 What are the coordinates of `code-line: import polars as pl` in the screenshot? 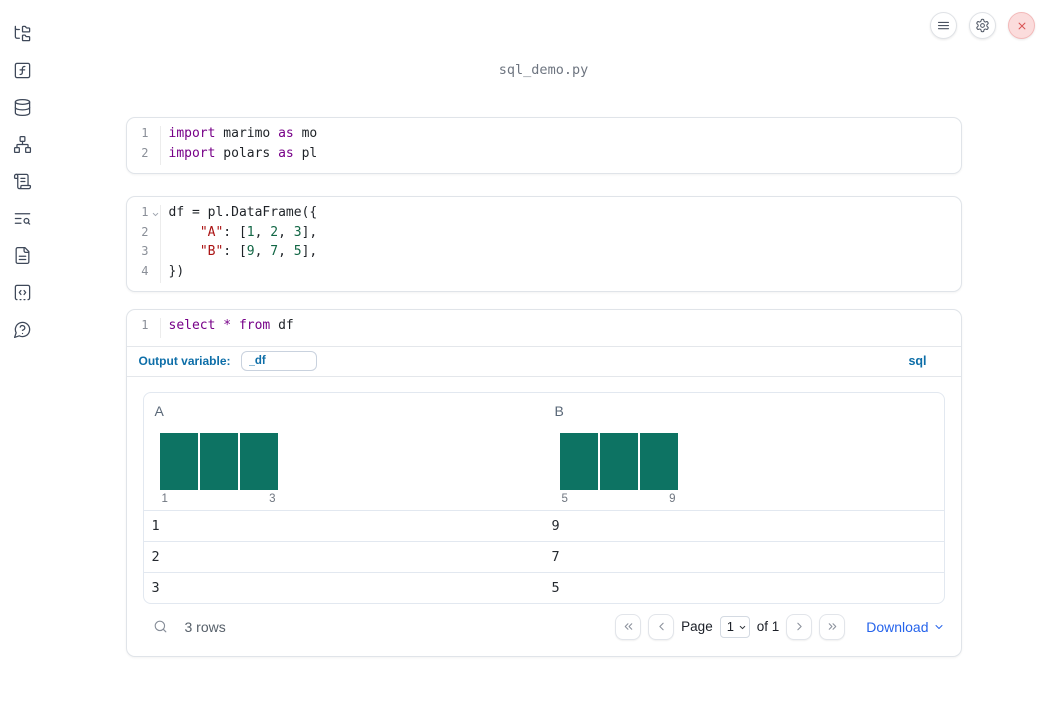 It's located at (243, 153).